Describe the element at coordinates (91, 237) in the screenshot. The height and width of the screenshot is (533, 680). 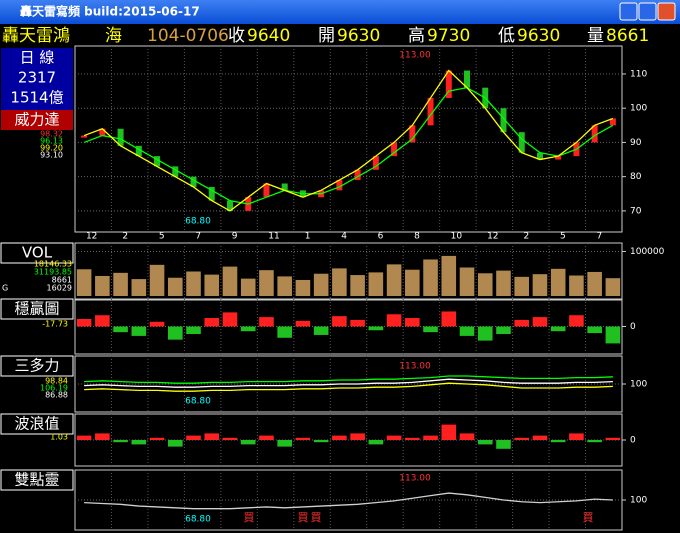
I see `x-tick-label: 12` at that location.